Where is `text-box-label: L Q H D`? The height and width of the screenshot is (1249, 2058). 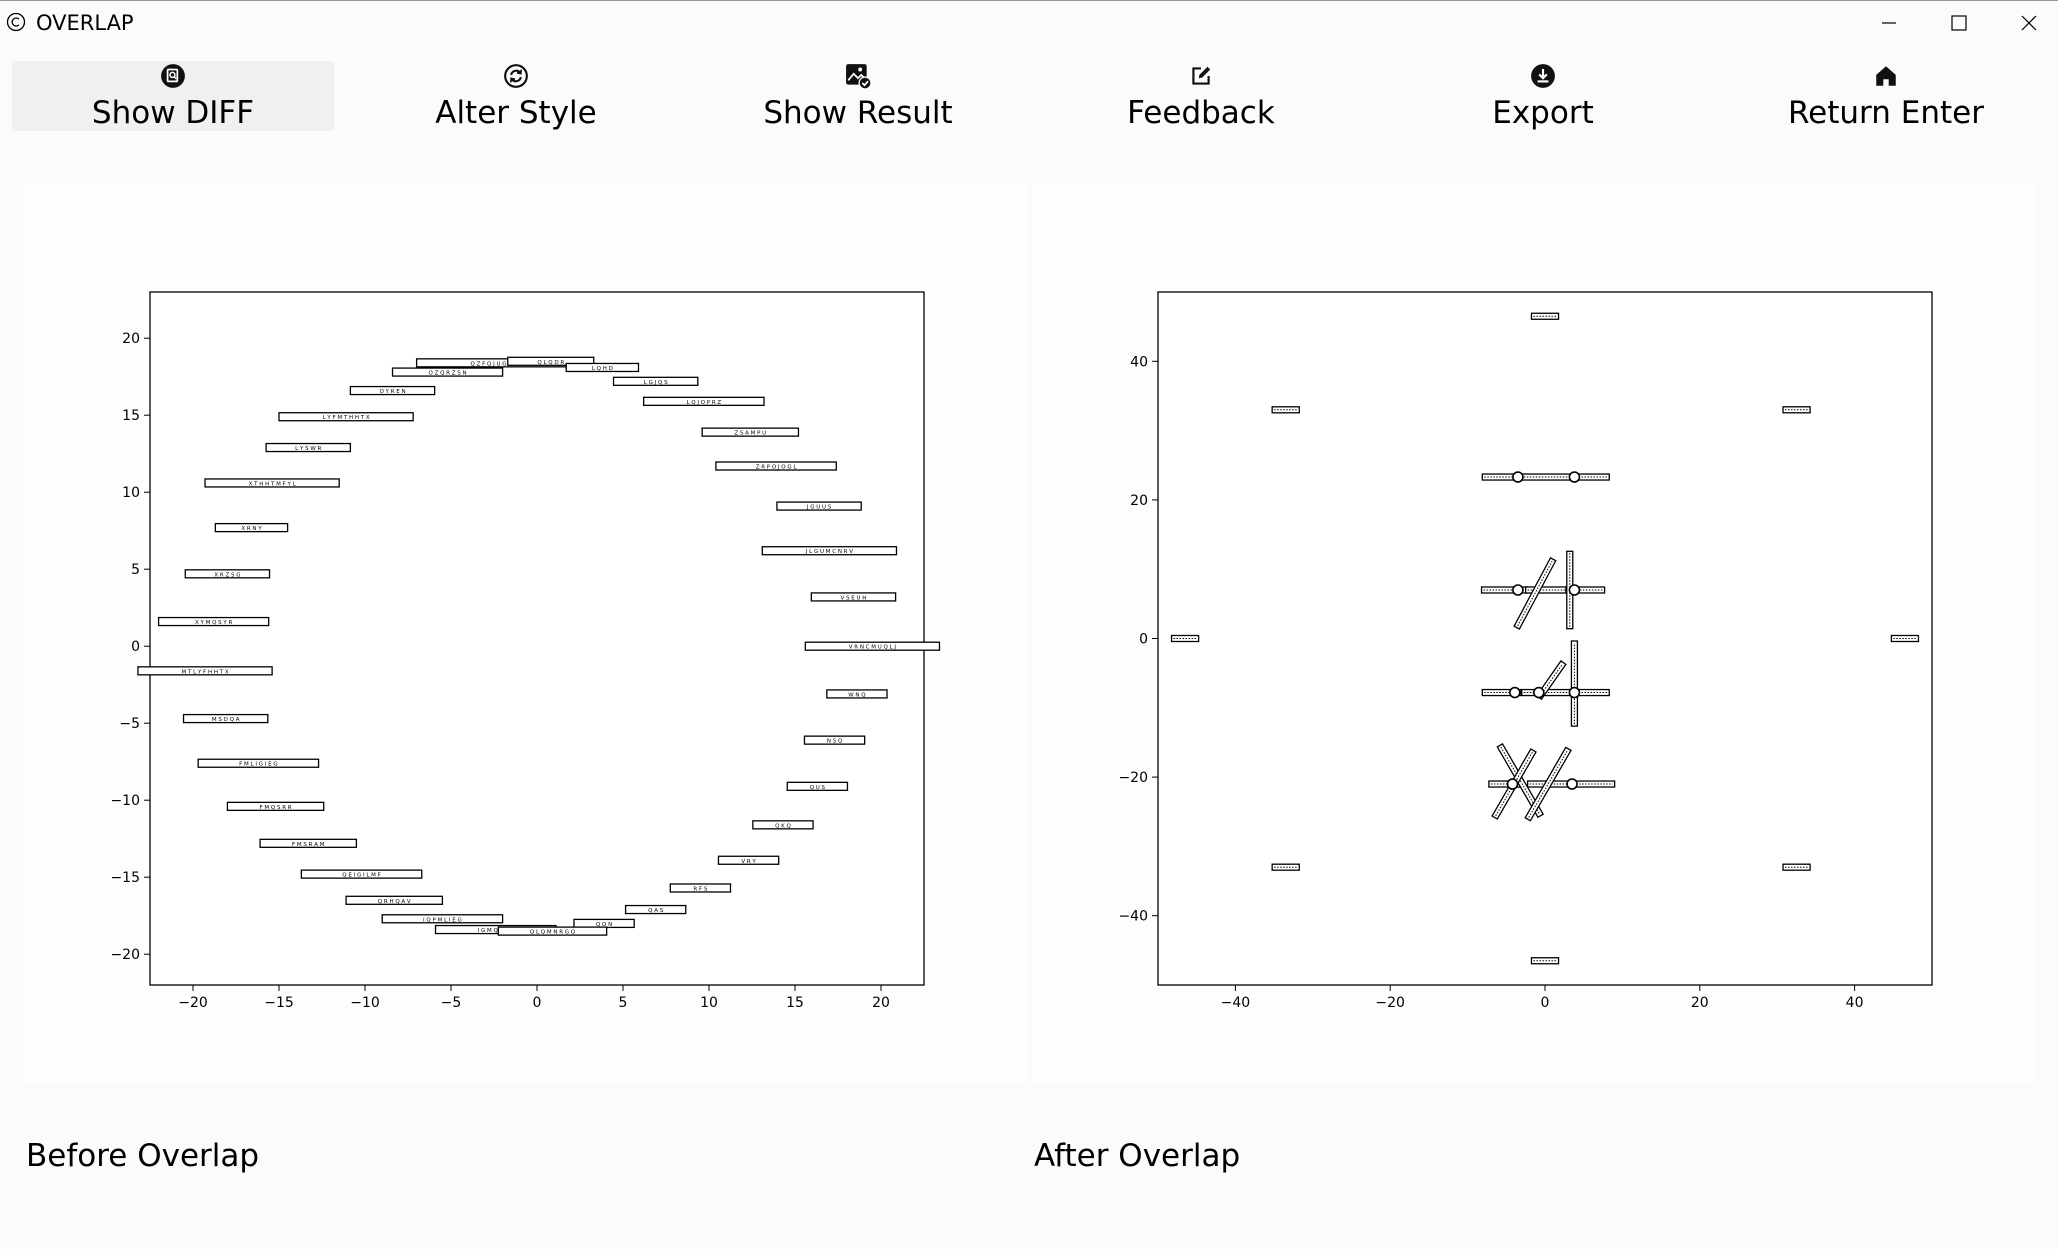
text-box-label: L Q H D is located at coordinates (602, 369).